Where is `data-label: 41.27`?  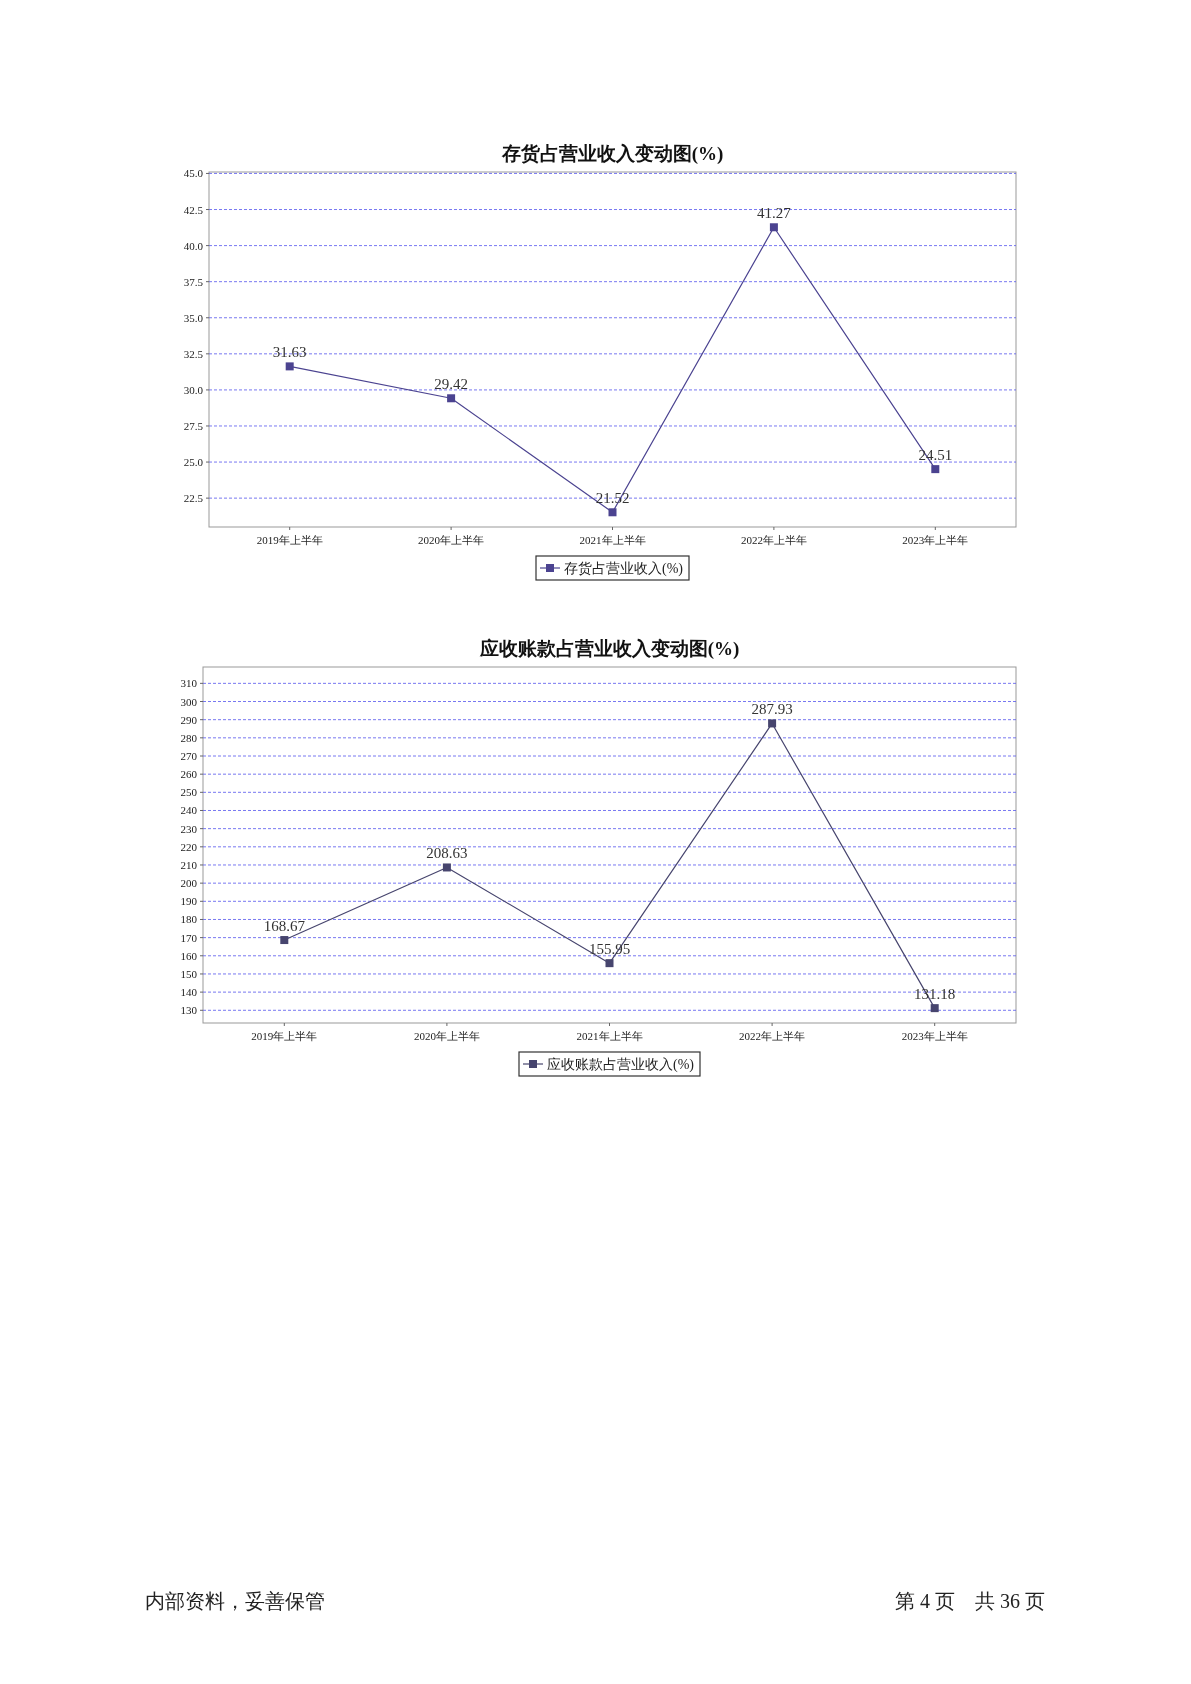 data-label: 41.27 is located at coordinates (774, 213).